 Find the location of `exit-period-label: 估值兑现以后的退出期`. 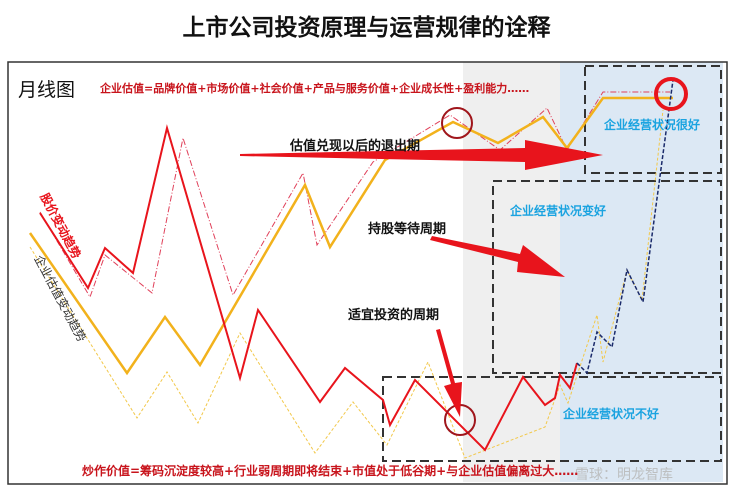

exit-period-label: 估值兑现以后的退出期 is located at coordinates (354, 146).